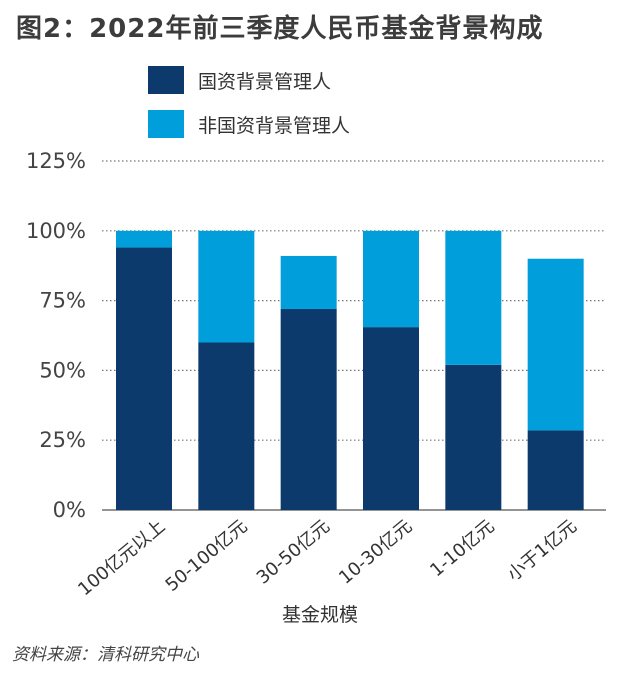 Image resolution: width=640 pixels, height=679 pixels. What do you see at coordinates (375, 552) in the screenshot?
I see `x-tick-label: 10-30亿元` at bounding box center [375, 552].